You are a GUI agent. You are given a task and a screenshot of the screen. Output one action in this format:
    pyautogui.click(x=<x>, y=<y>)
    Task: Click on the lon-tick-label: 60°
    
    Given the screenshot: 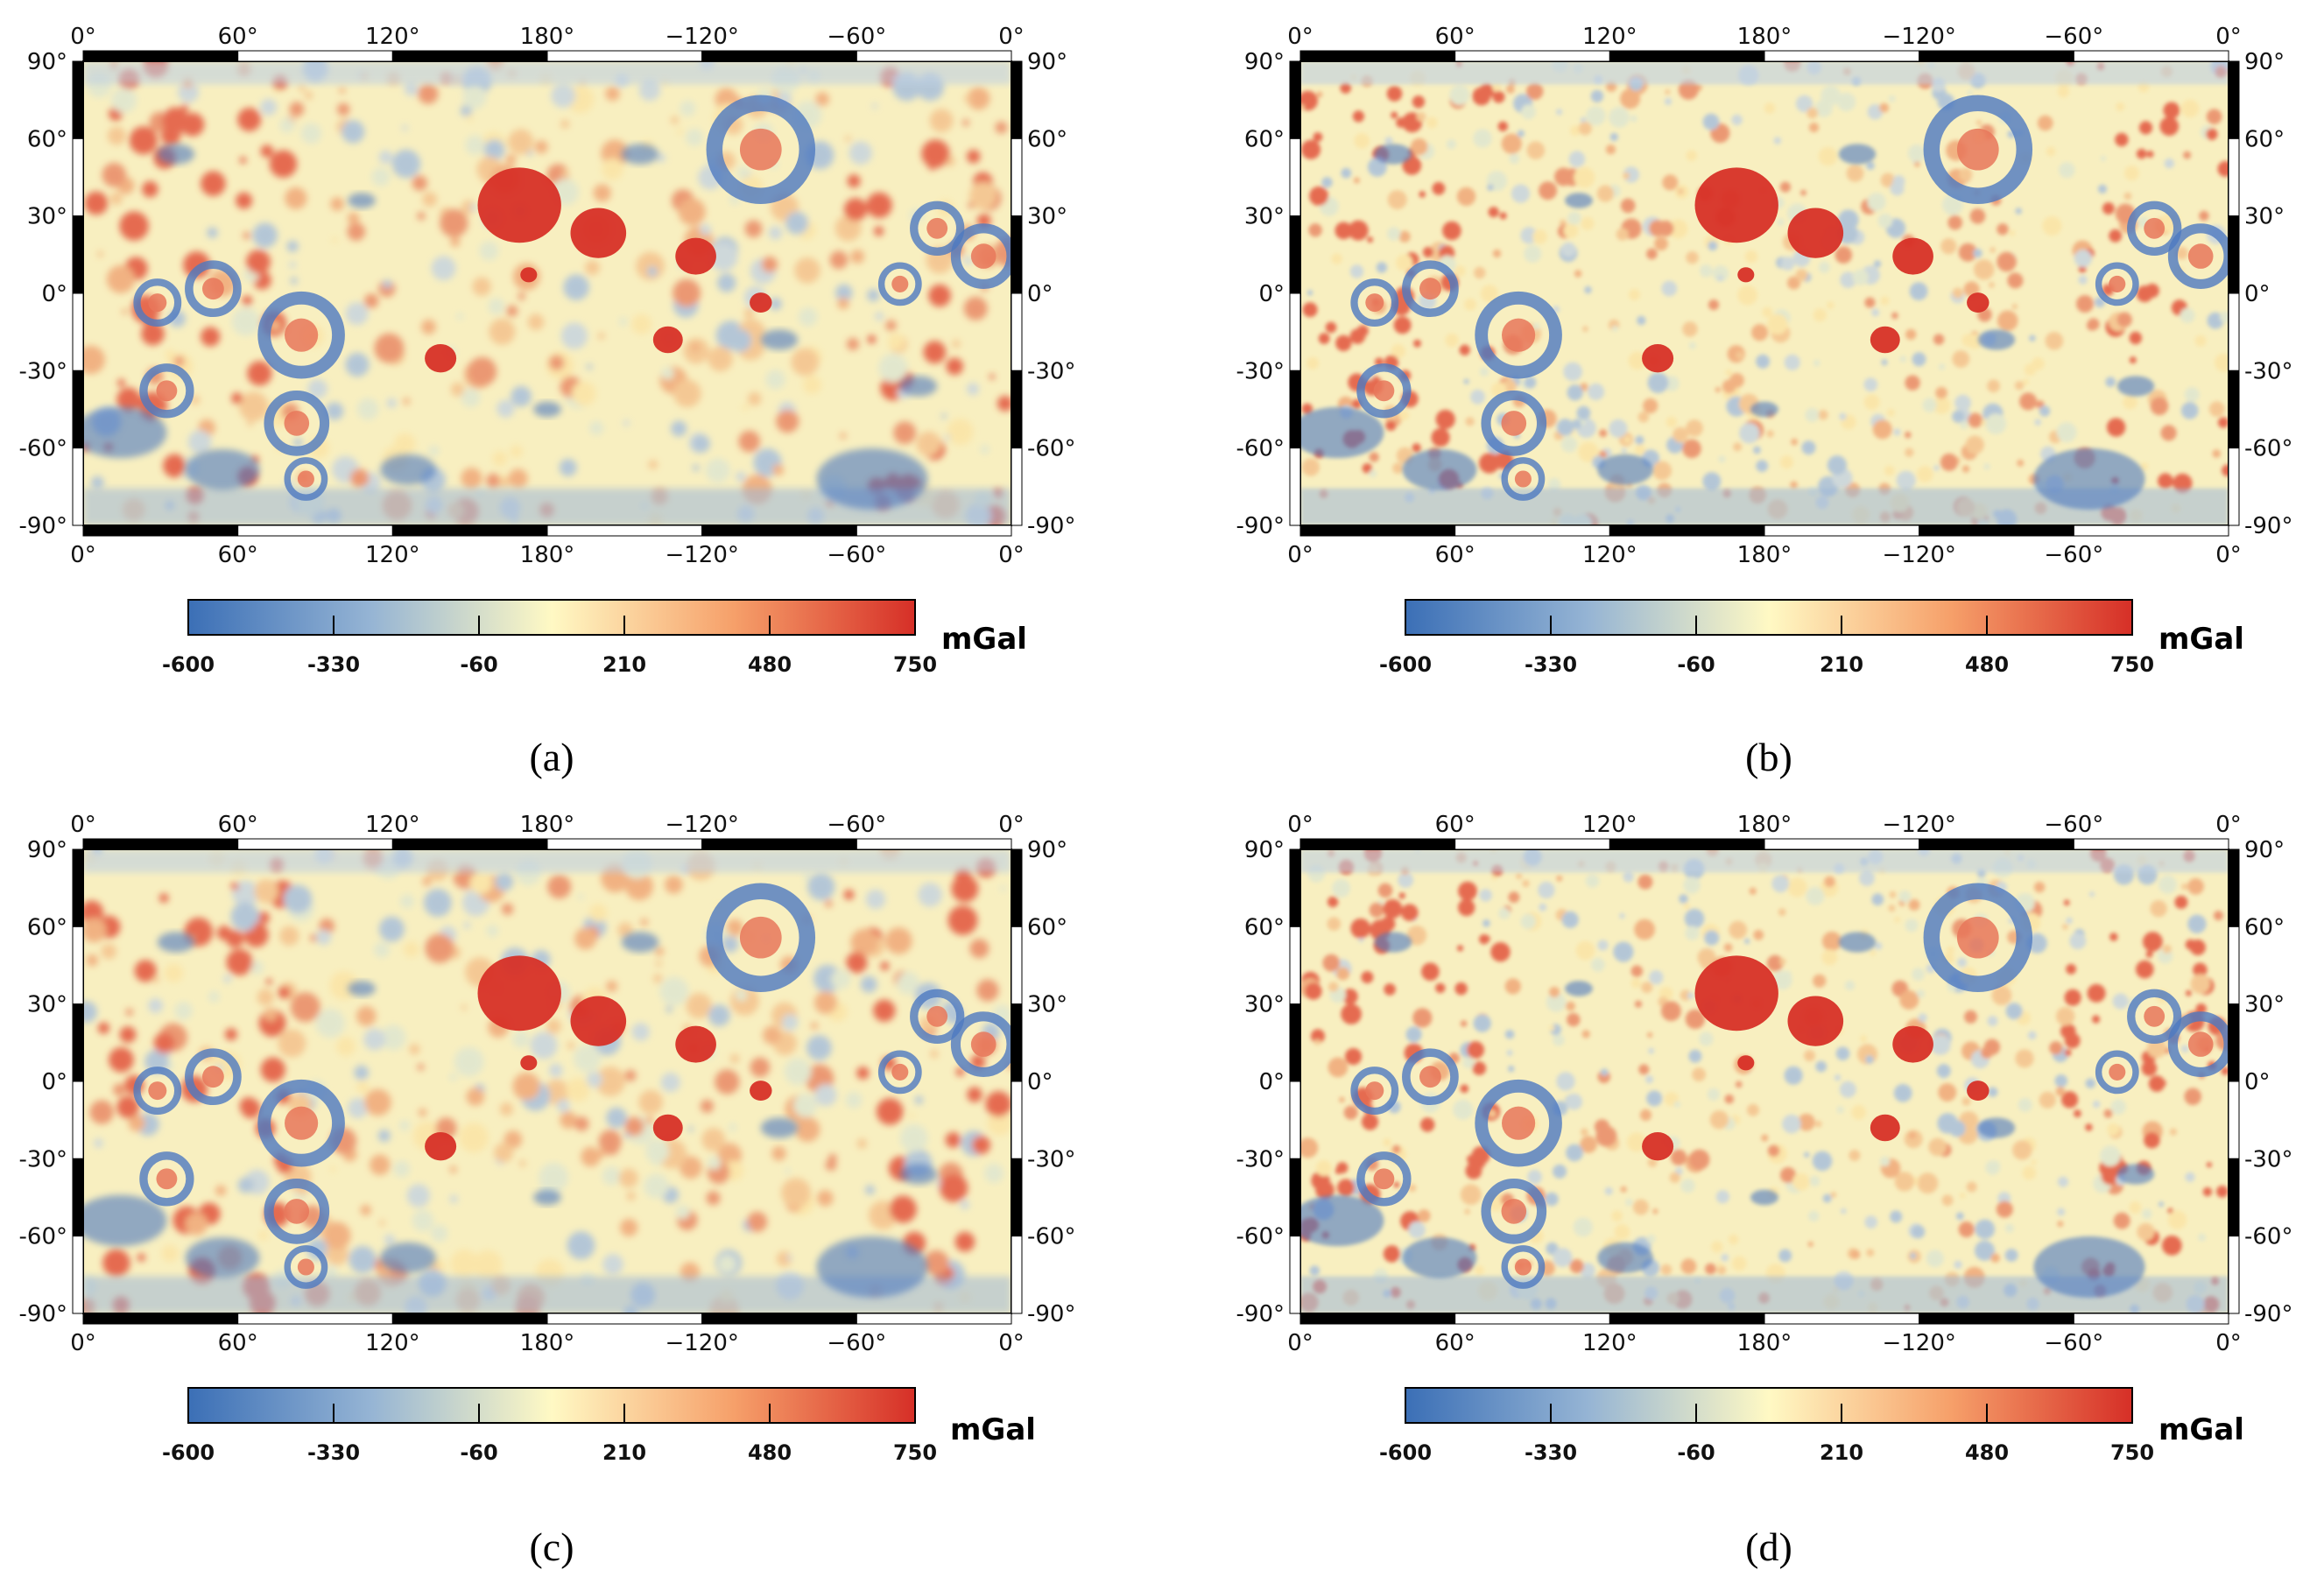 What is the action you would take?
    pyautogui.click(x=1455, y=1343)
    